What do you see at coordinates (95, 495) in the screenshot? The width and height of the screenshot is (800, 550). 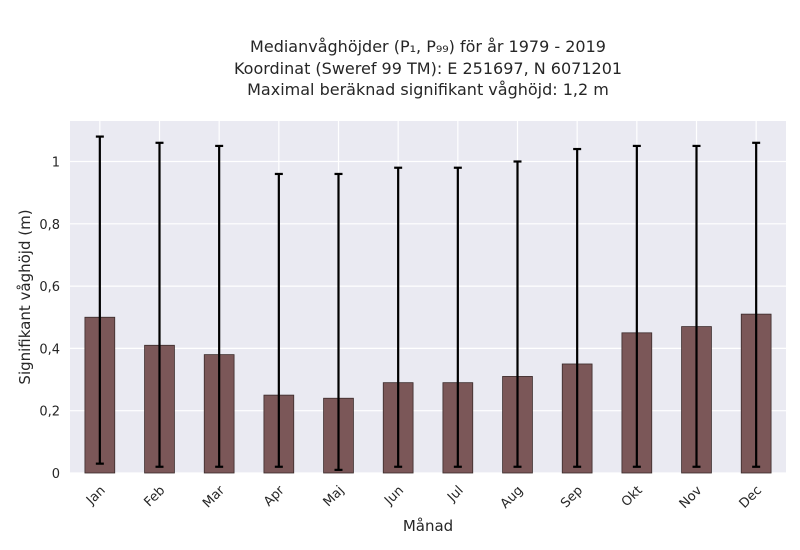 I see `x-tick-label: Jan` at bounding box center [95, 495].